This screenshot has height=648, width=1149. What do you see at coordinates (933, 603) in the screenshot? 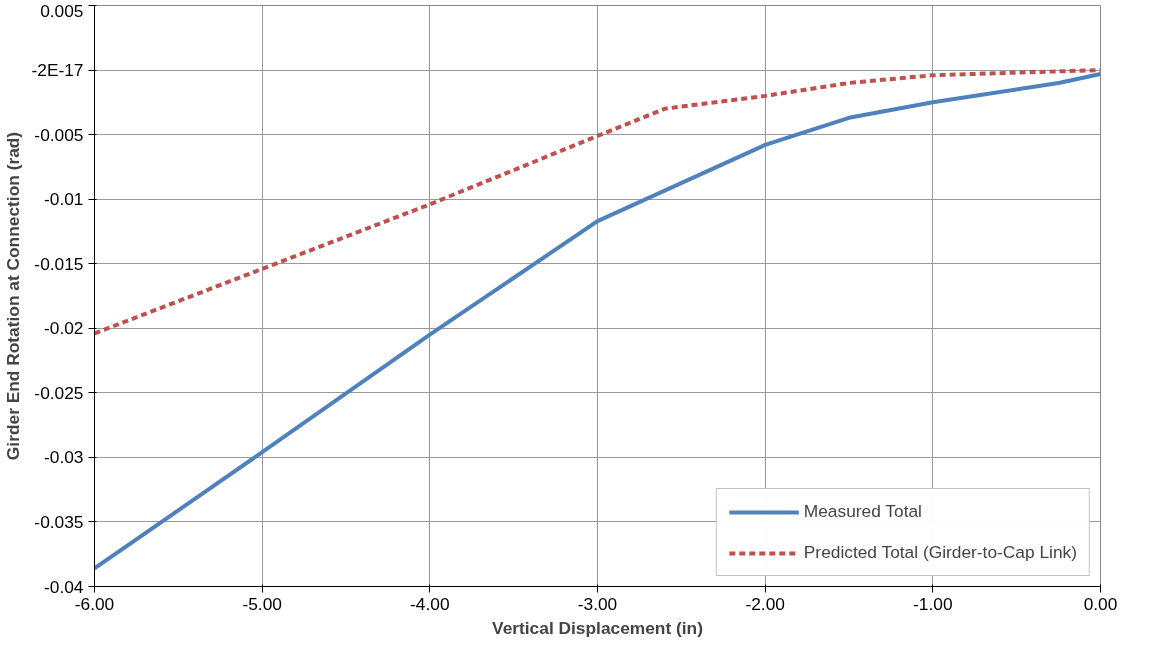
I see `x-tick-label: -1.00` at bounding box center [933, 603].